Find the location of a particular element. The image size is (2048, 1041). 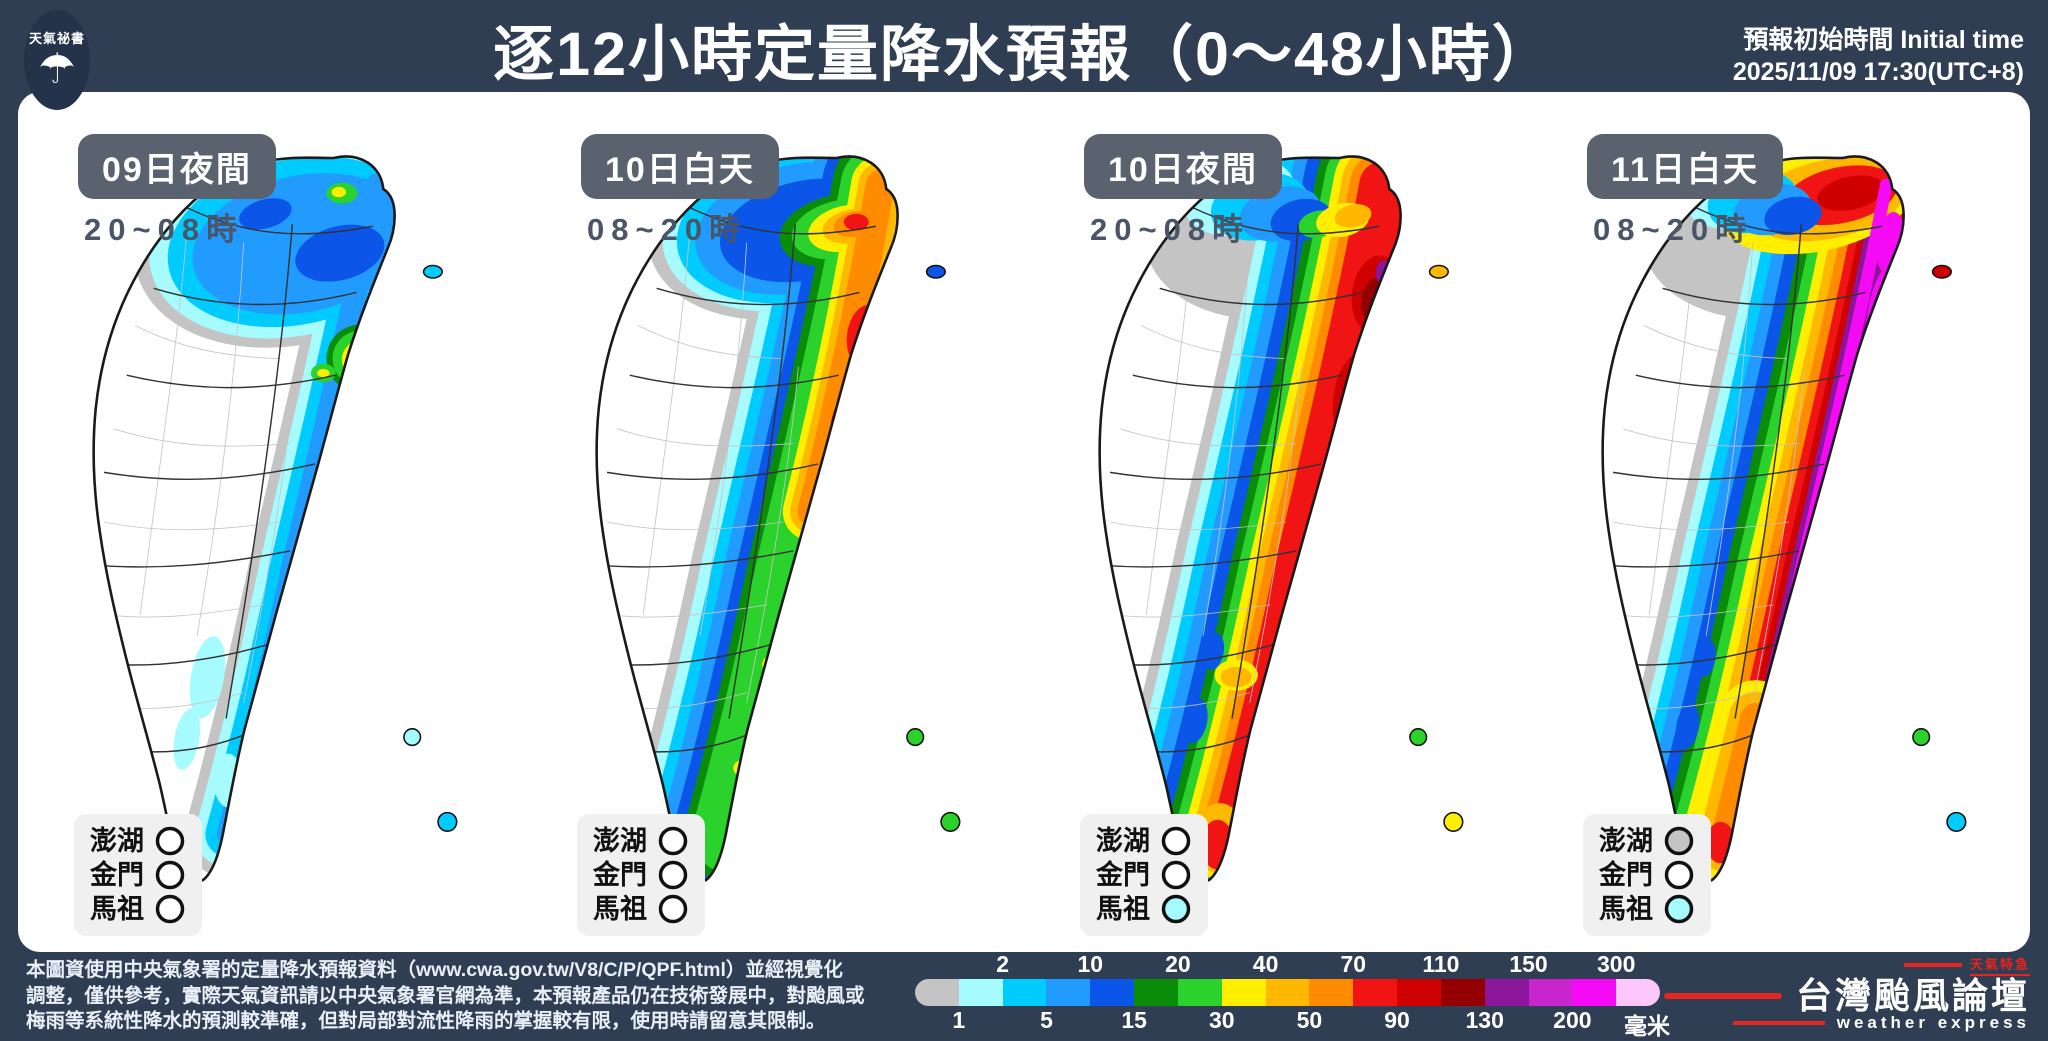

red-rule-icon is located at coordinates (1722, 996).